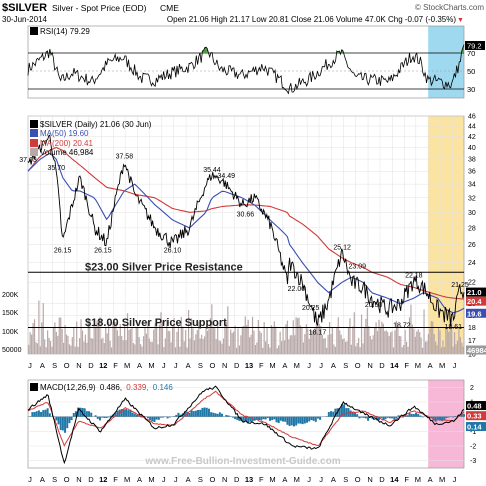 Image resolution: width=486 pixels, height=486 pixels. What do you see at coordinates (476, 427) in the screenshot?
I see `macd-last-tag` at bounding box center [476, 427].